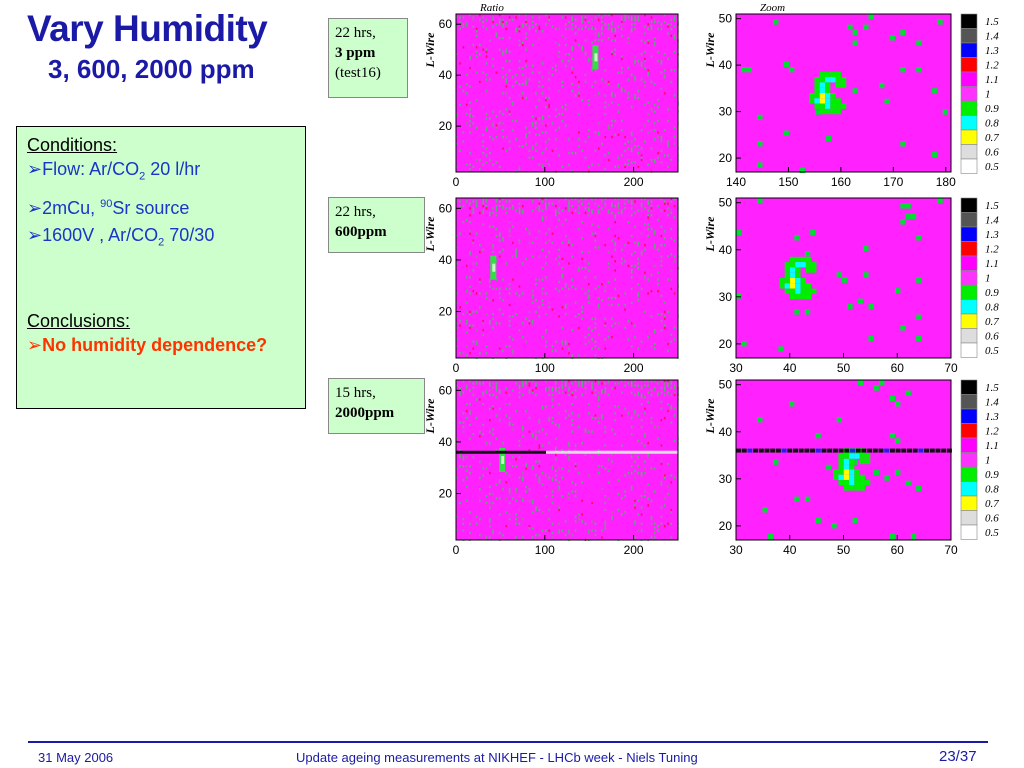 Image resolution: width=1024 pixels, height=768 pixels. Describe the element at coordinates (368, 58) in the screenshot. I see `run-label-3ppm: 22 hrs, 3 ppm (test16)` at that location.